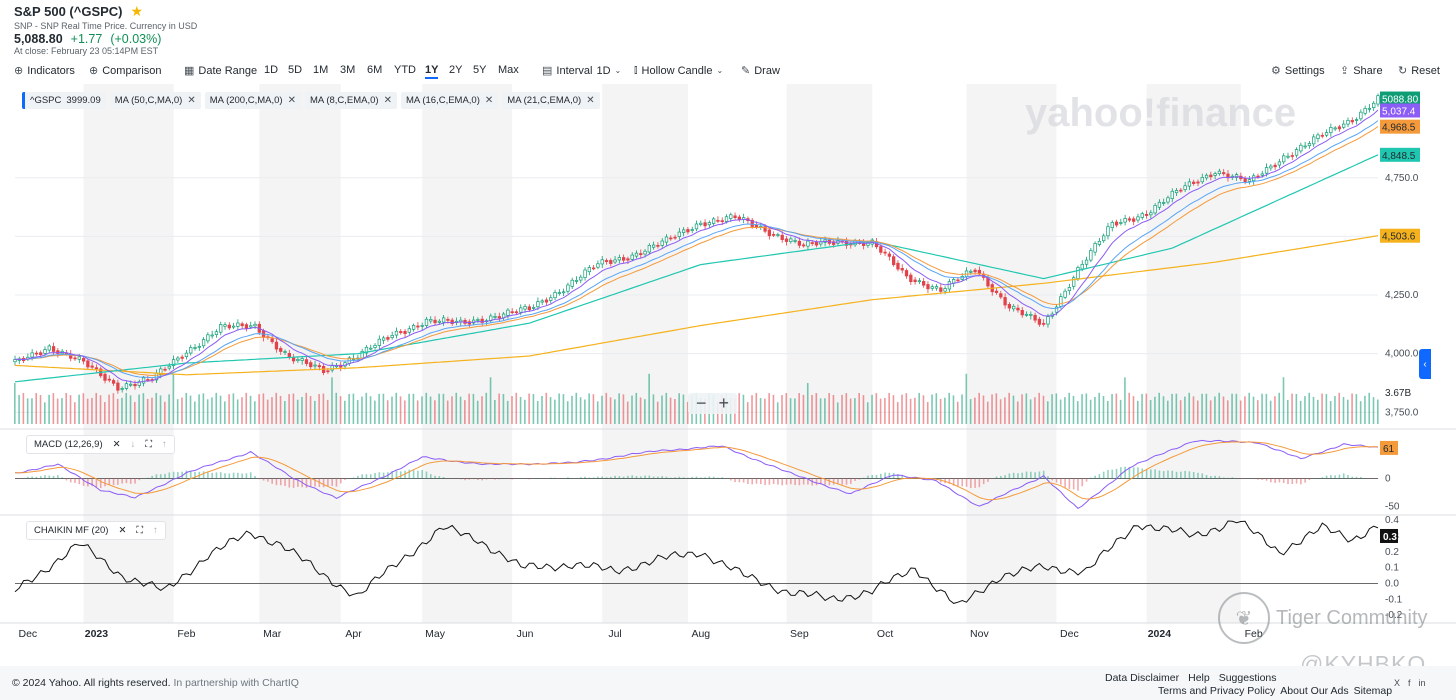 This screenshot has height=700, width=1456. Describe the element at coordinates (1298, 71) in the screenshot. I see `settings-button: ⚙ Settings` at that location.